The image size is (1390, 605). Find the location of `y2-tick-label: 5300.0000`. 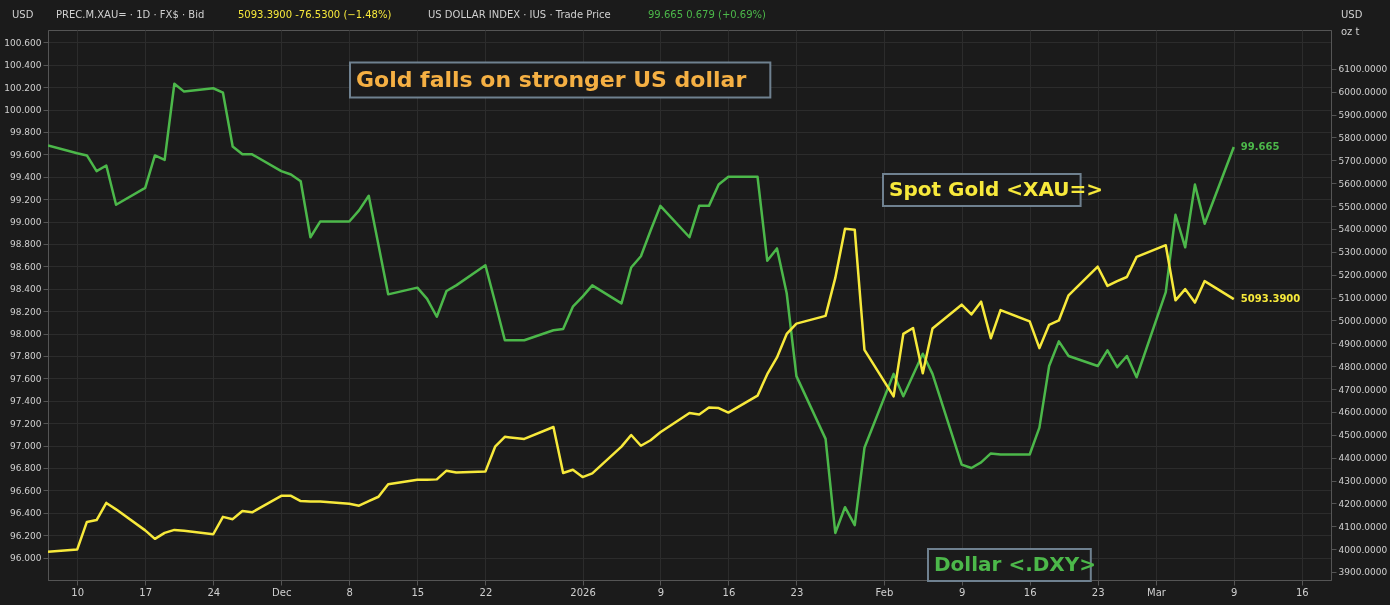

y2-tick-label: 5300.0000 is located at coordinates (1363, 252).